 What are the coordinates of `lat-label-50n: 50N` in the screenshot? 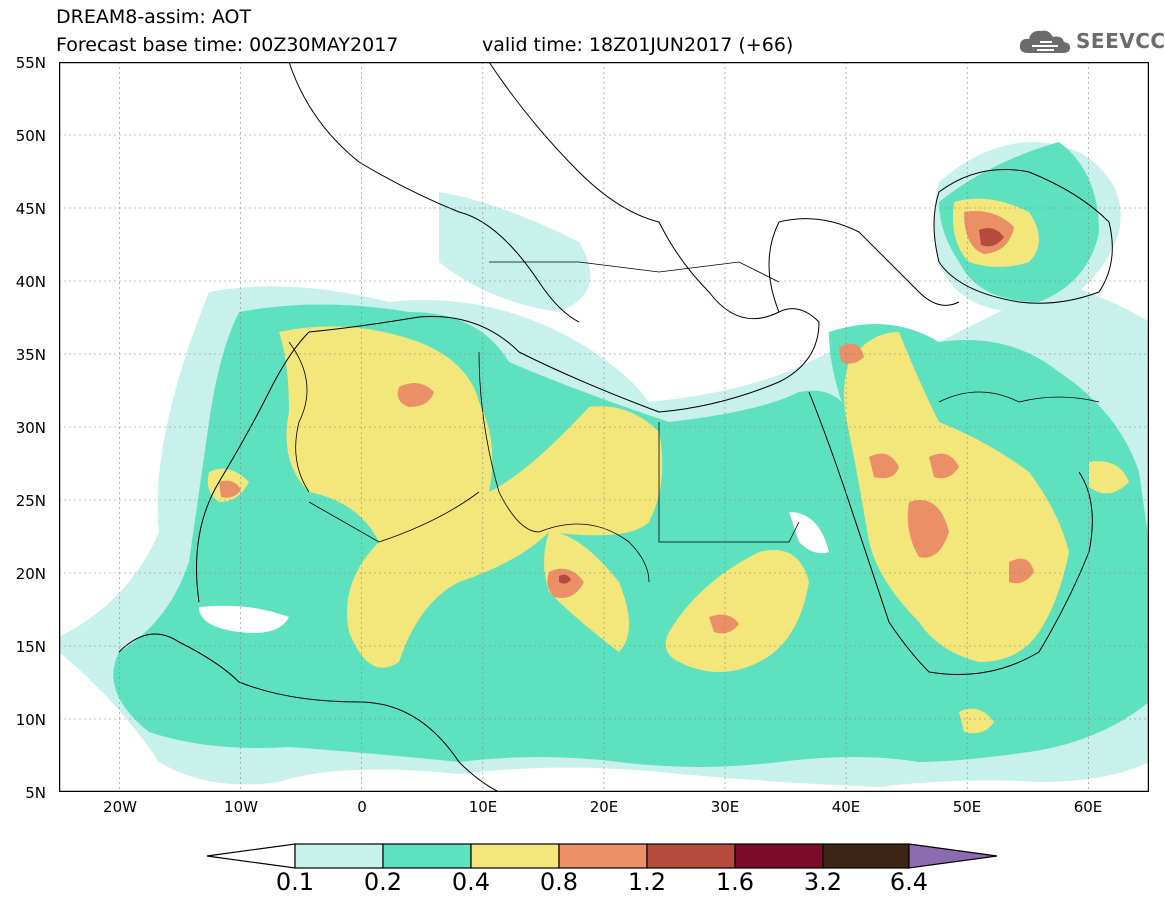 It's located at (30, 136).